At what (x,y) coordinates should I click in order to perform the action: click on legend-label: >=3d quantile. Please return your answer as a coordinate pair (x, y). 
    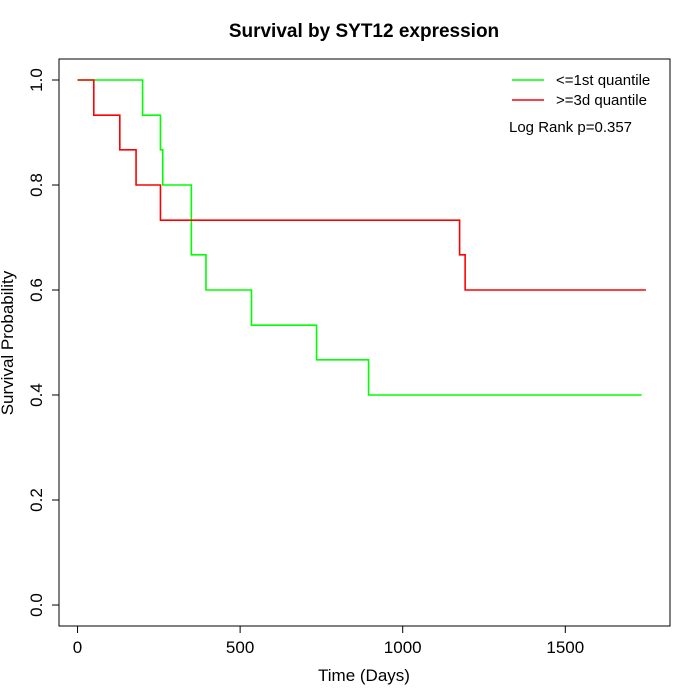
    Looking at the image, I should click on (601, 100).